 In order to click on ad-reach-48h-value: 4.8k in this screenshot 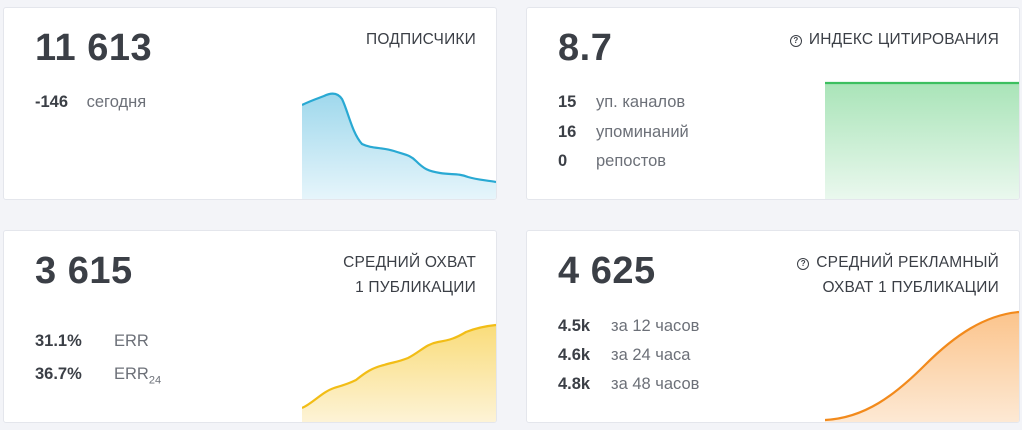, I will do `click(574, 384)`.